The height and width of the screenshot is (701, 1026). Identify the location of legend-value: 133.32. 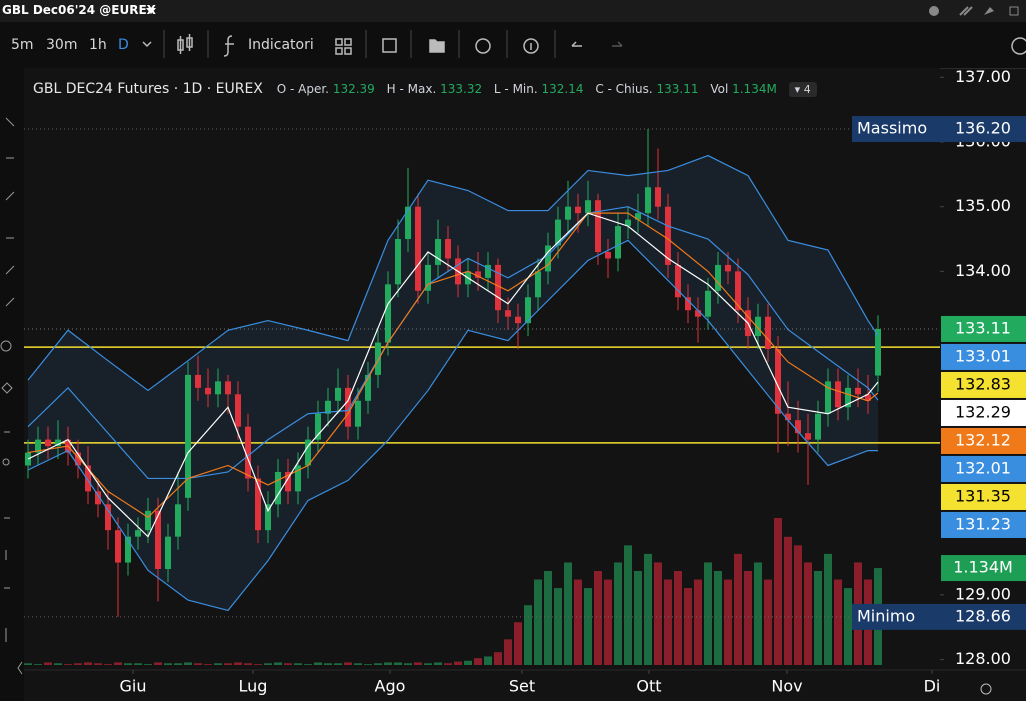
(461, 89).